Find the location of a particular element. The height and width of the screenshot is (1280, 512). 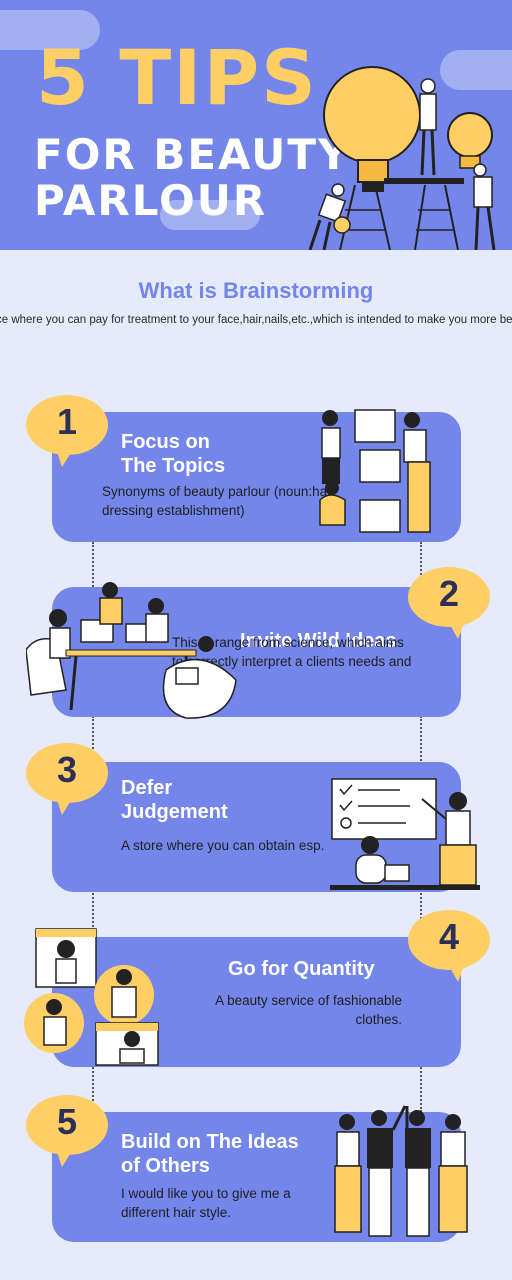

people-with-boxes-illustration is located at coordinates (375, 471).